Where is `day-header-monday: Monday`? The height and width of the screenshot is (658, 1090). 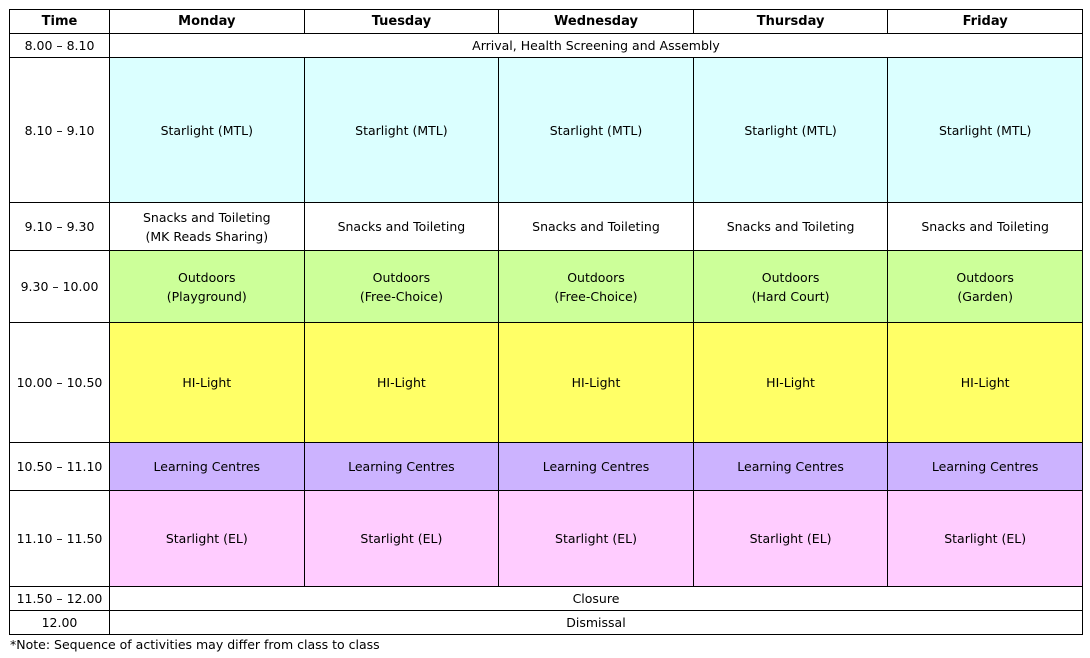
day-header-monday: Monday is located at coordinates (207, 21).